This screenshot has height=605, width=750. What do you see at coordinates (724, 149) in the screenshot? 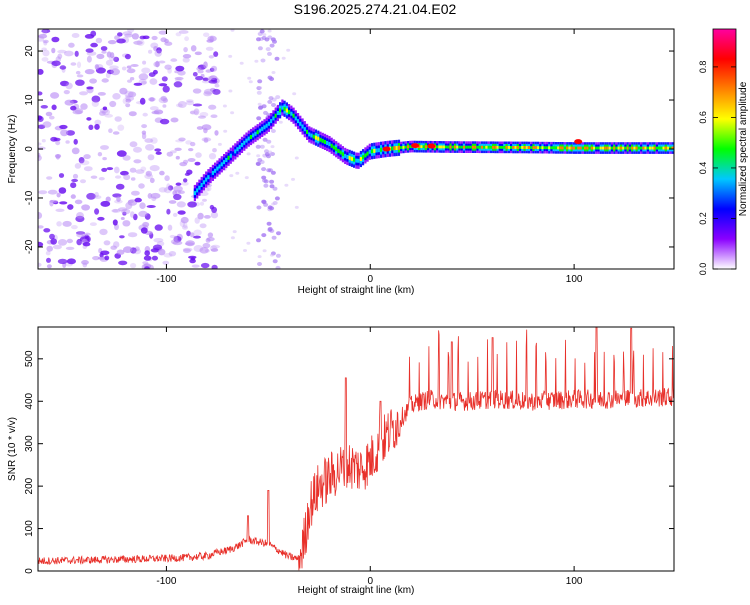
I see `colorbar-frame` at bounding box center [724, 149].